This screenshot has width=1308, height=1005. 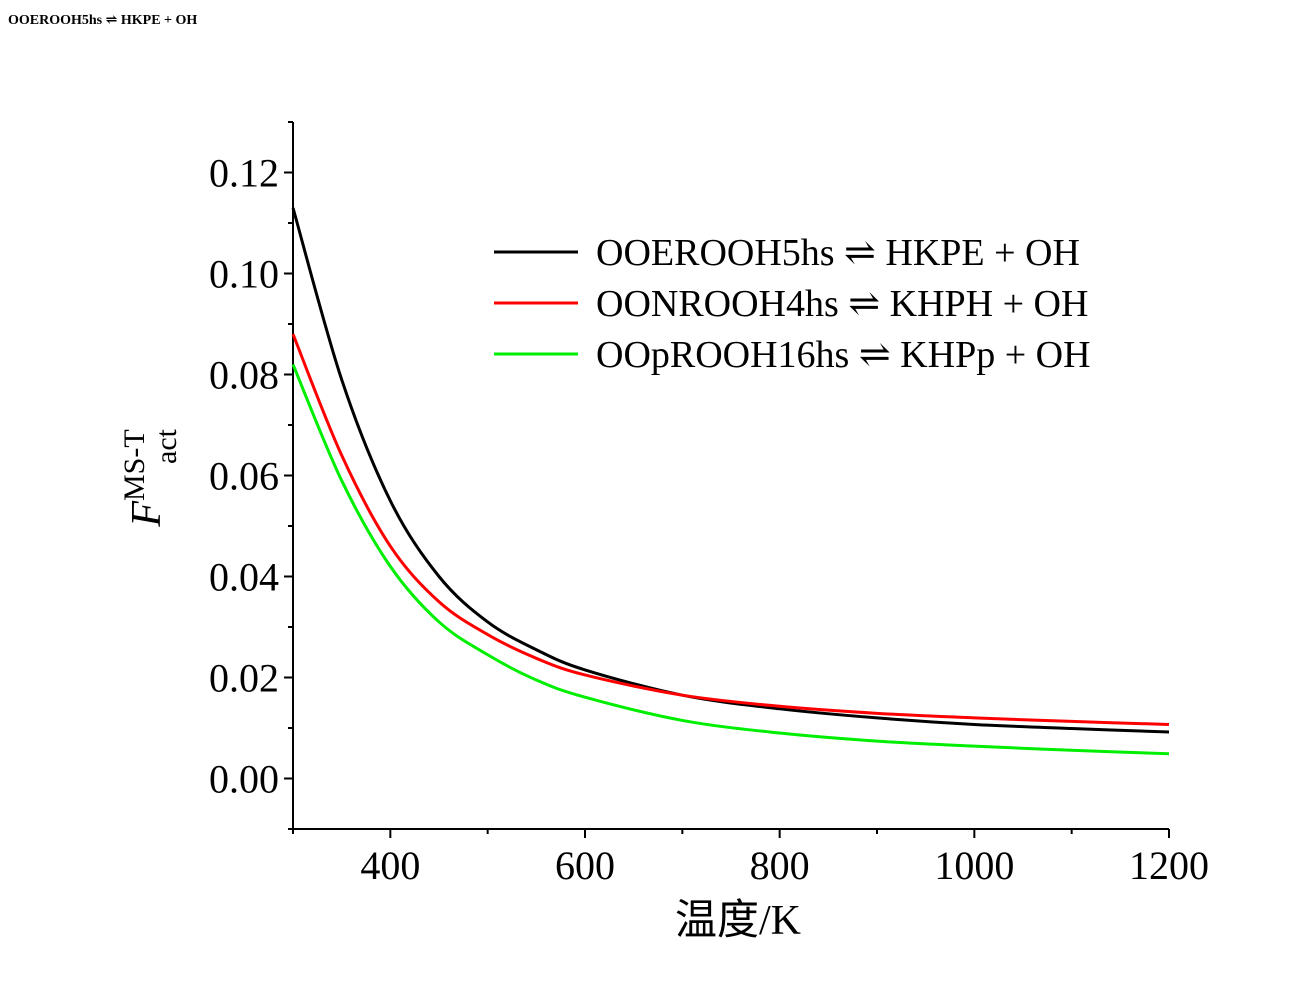 What do you see at coordinates (585, 865) in the screenshot?
I see `x-tick-label: 600` at bounding box center [585, 865].